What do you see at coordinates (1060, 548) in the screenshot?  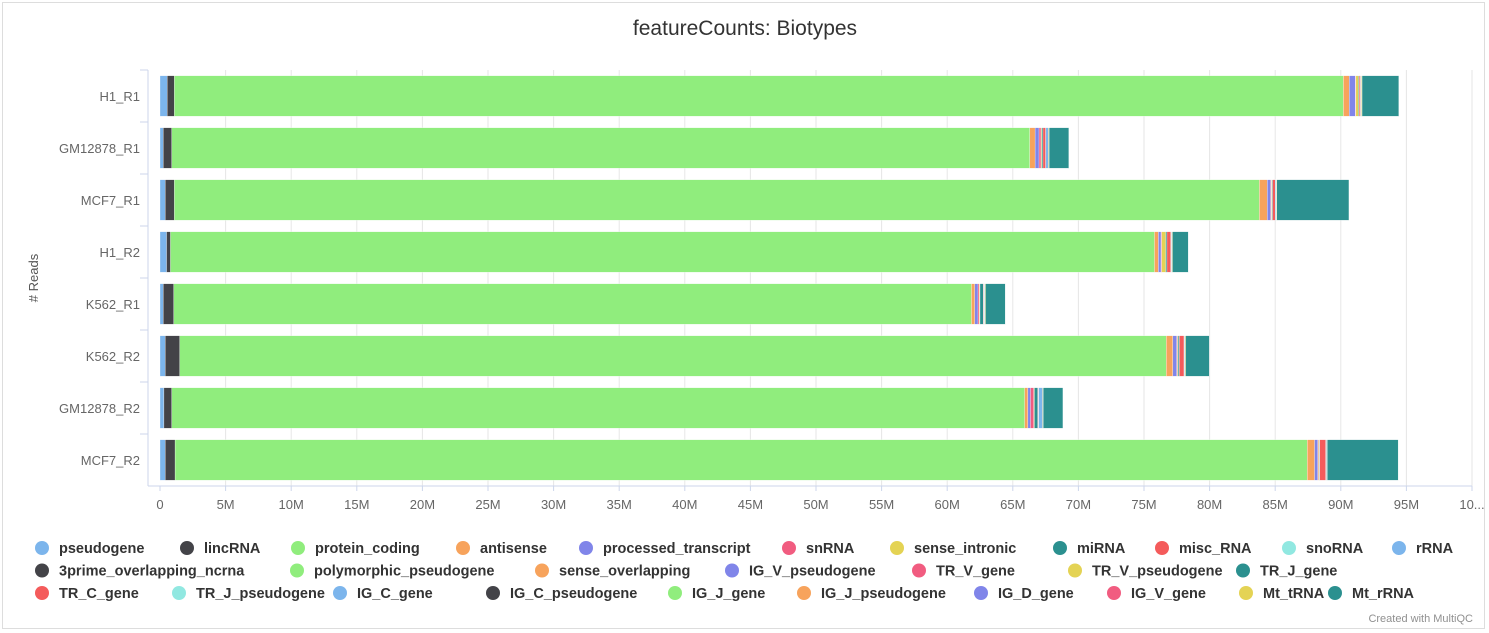 I see `legend-marker-miRNA` at bounding box center [1060, 548].